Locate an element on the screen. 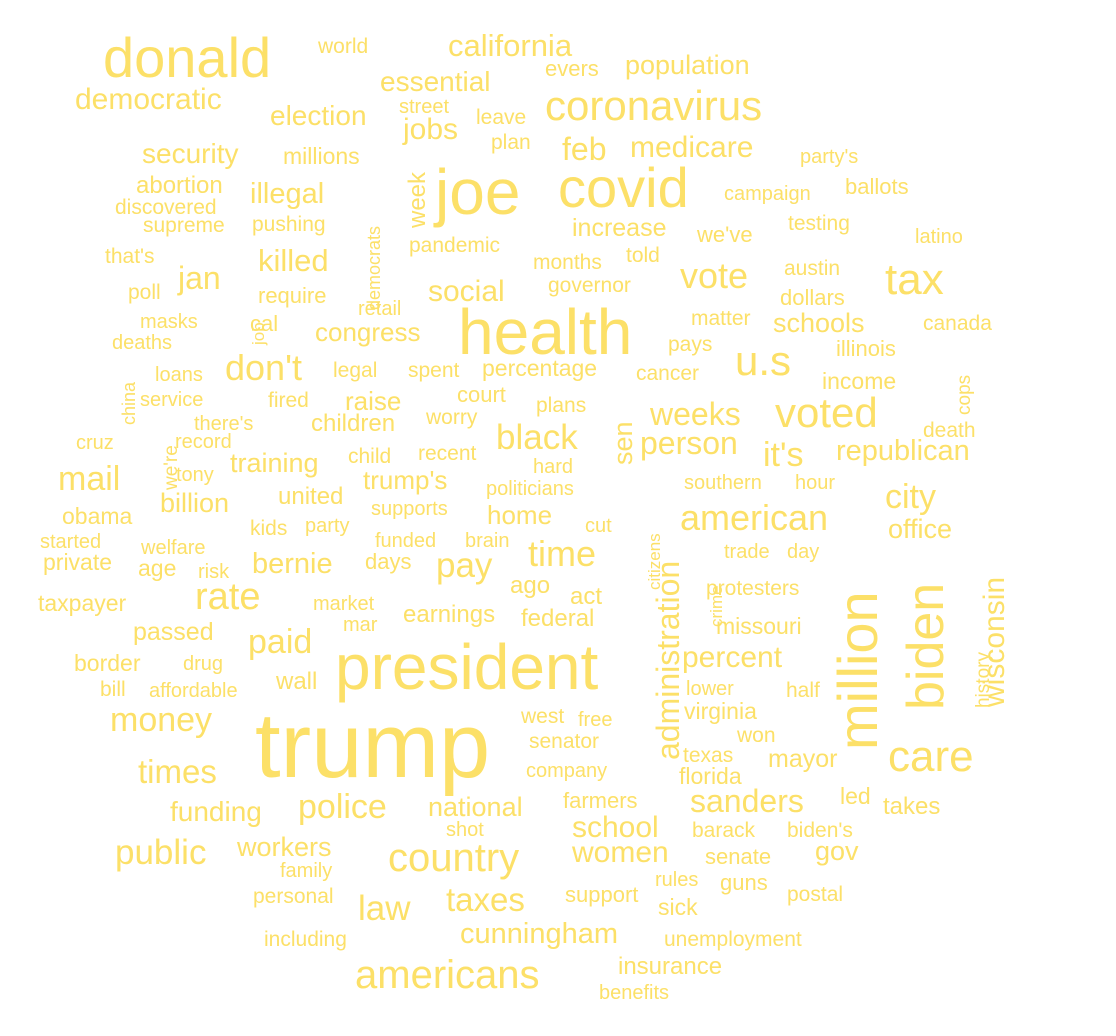  word-american: american is located at coordinates (754, 517).